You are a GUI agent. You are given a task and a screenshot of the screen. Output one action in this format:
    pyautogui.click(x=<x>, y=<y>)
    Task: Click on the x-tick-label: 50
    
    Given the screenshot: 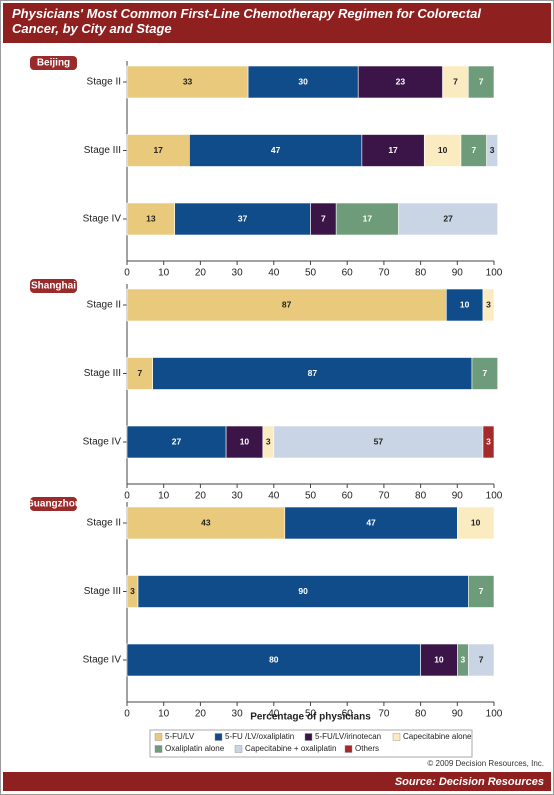 What is the action you would take?
    pyautogui.click(x=311, y=496)
    